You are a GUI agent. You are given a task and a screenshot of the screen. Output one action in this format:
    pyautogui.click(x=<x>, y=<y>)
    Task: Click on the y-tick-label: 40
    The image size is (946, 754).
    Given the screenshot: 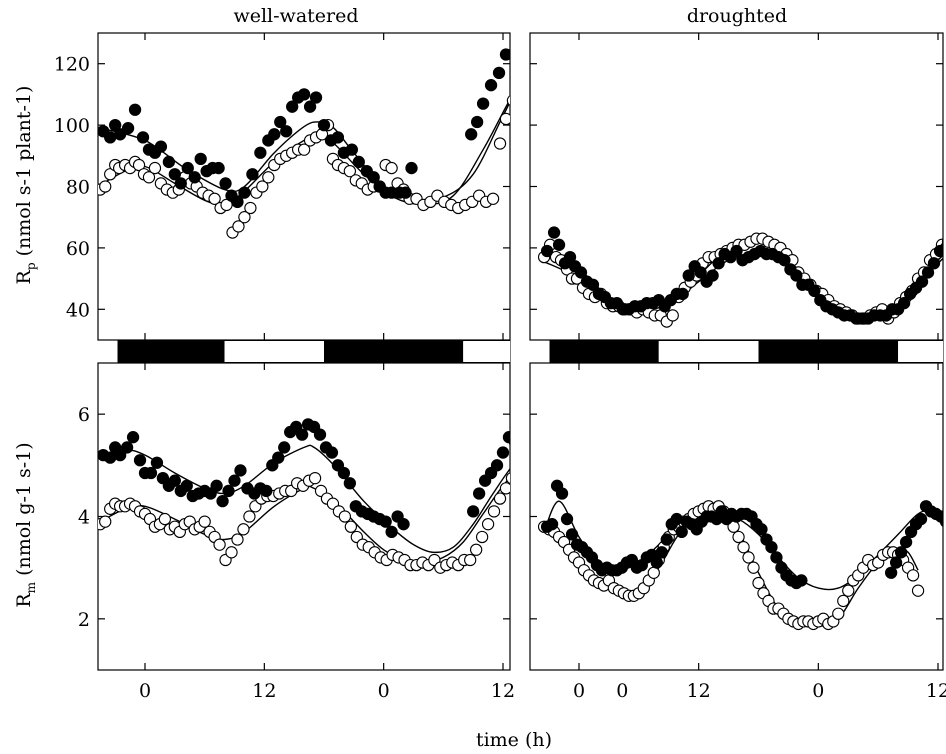 What is the action you would take?
    pyautogui.click(x=78, y=310)
    